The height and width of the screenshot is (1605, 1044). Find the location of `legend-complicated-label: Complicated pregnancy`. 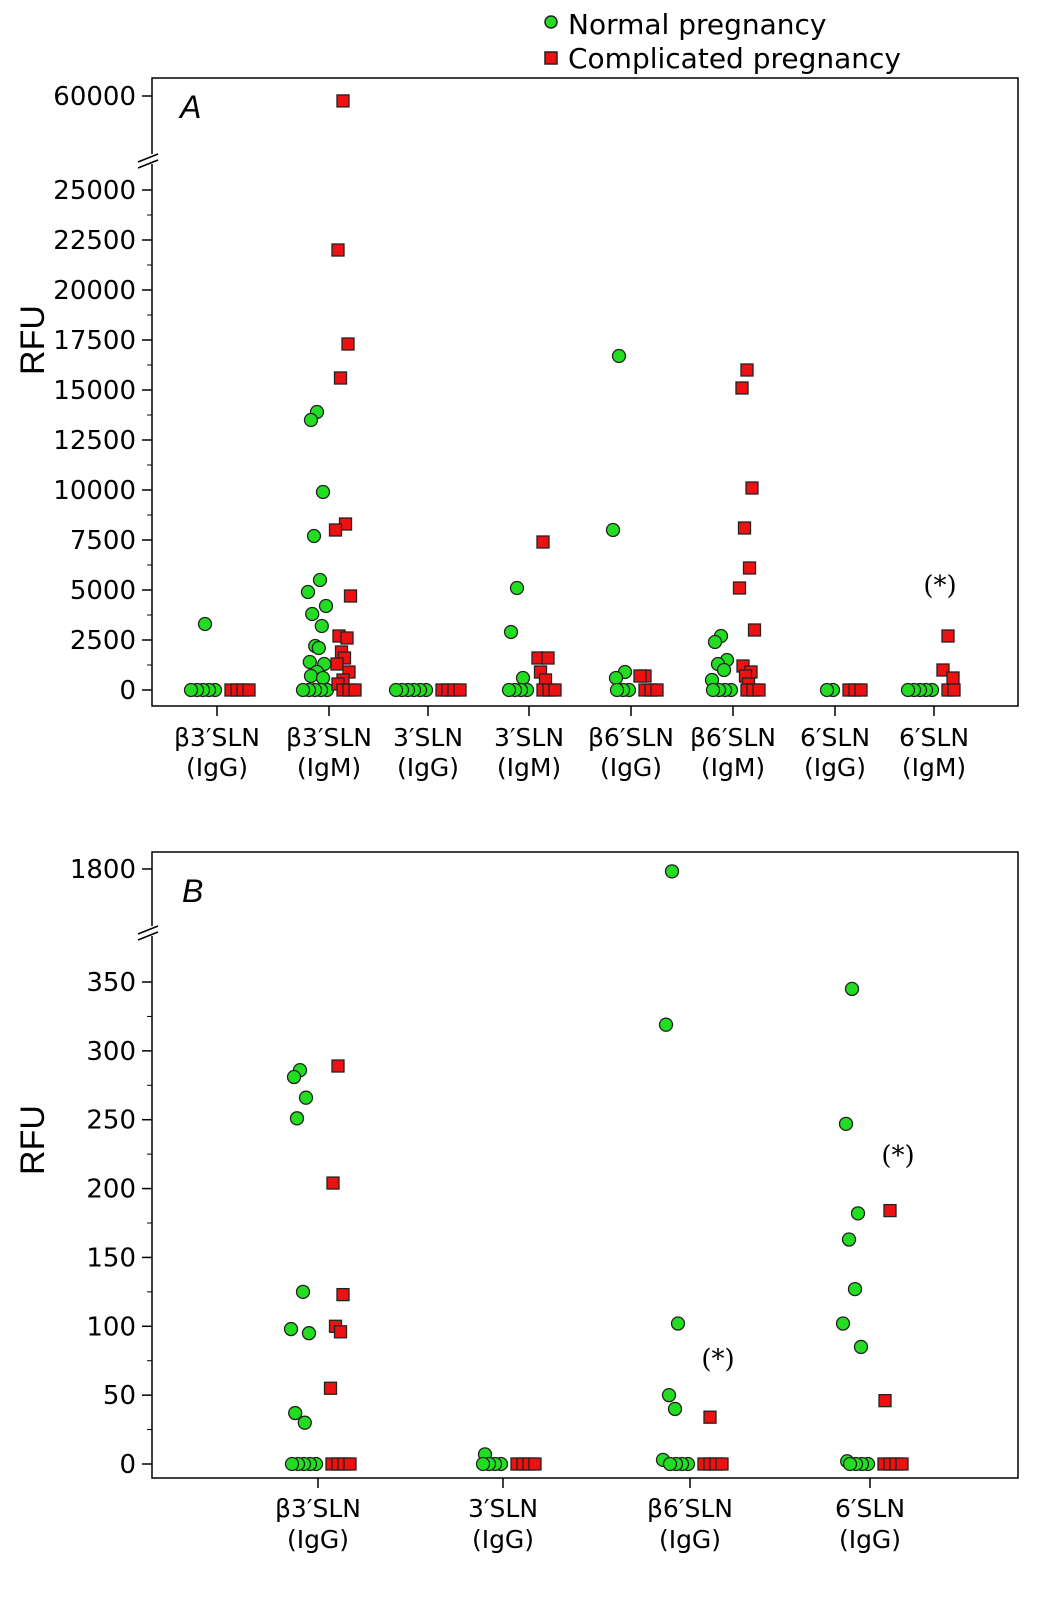

legend-complicated-label: Complicated pregnancy is located at coordinates (734, 58).